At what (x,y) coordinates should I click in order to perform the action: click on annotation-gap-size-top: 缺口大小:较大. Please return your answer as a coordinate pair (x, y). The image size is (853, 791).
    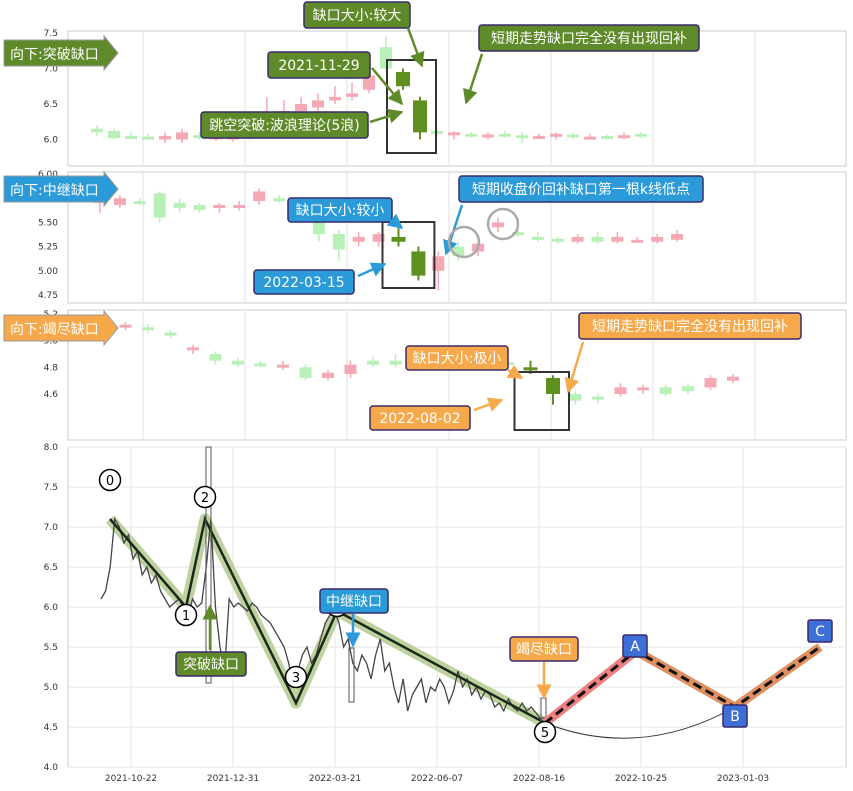
    Looking at the image, I should click on (357, 15).